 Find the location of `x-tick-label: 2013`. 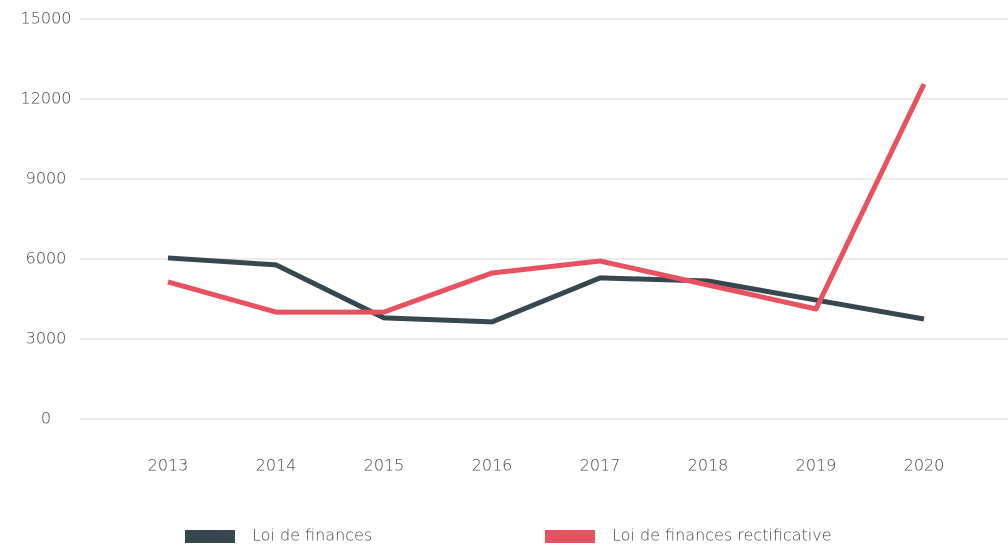

x-tick-label: 2013 is located at coordinates (168, 465).